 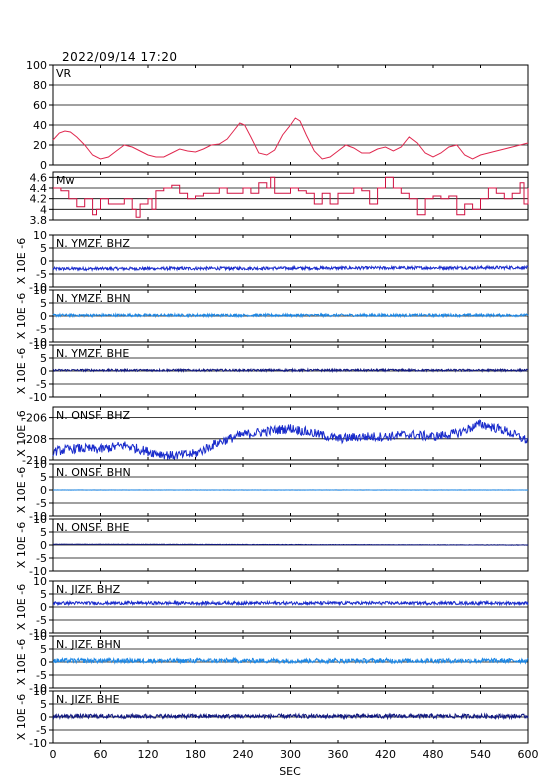 What do you see at coordinates (64, 73) in the screenshot?
I see `panel-label: VR` at bounding box center [64, 73].